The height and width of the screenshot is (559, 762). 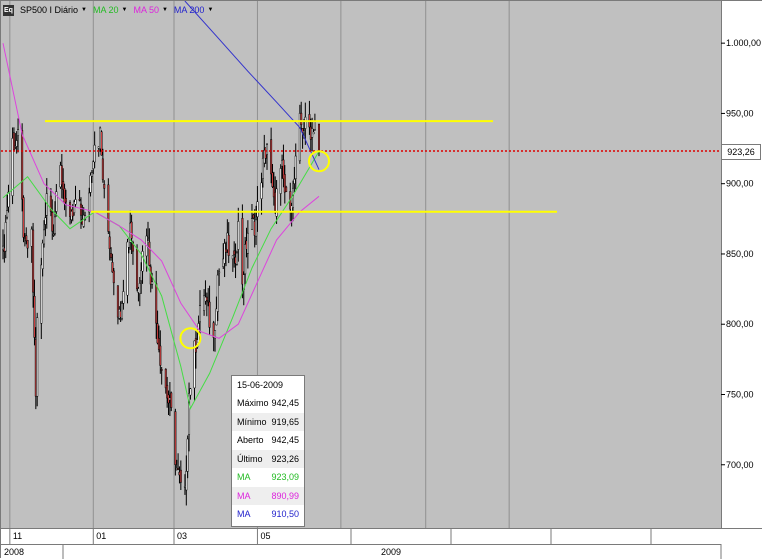 What do you see at coordinates (250, 458) in the screenshot?
I see `tooltip-row-label: Último` at bounding box center [250, 458].